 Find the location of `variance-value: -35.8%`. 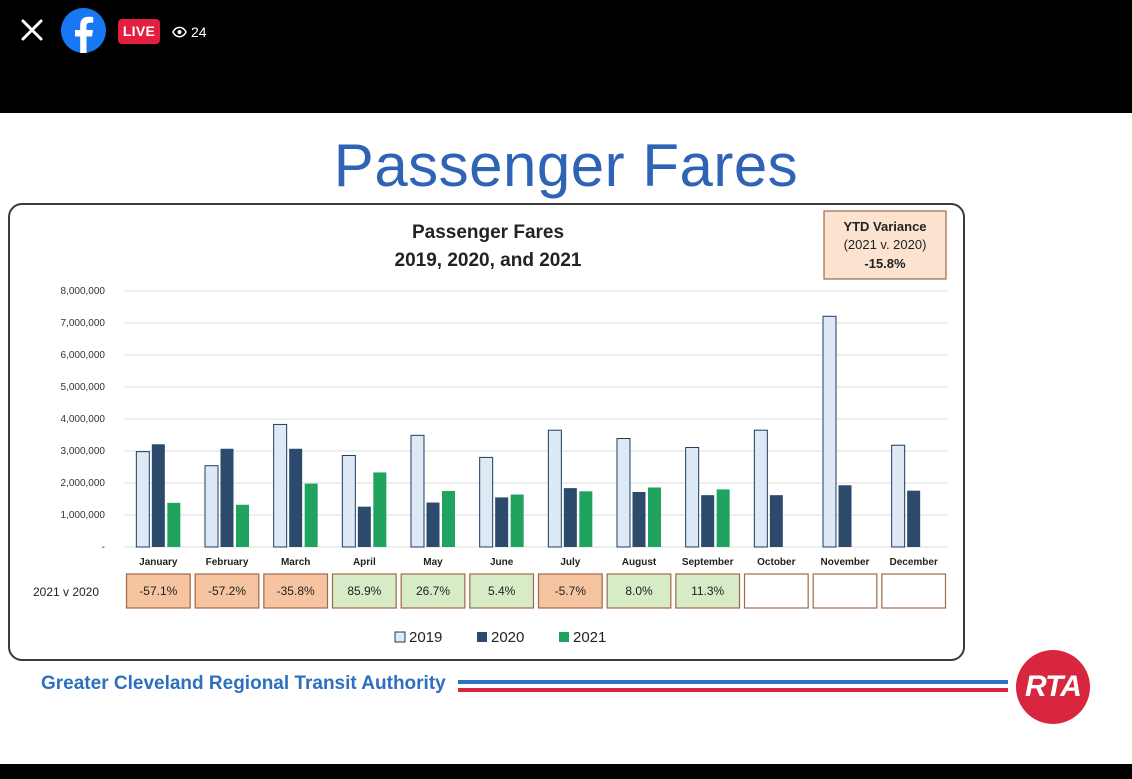

variance-value: -35.8% is located at coordinates (296, 591).